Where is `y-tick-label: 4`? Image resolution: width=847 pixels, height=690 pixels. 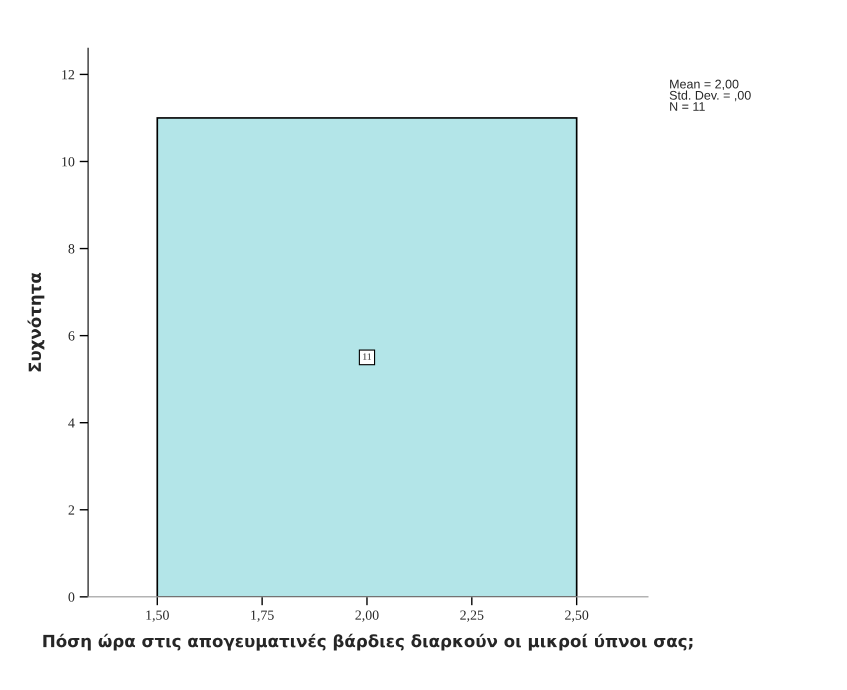
y-tick-label: 4 is located at coordinates (71, 423).